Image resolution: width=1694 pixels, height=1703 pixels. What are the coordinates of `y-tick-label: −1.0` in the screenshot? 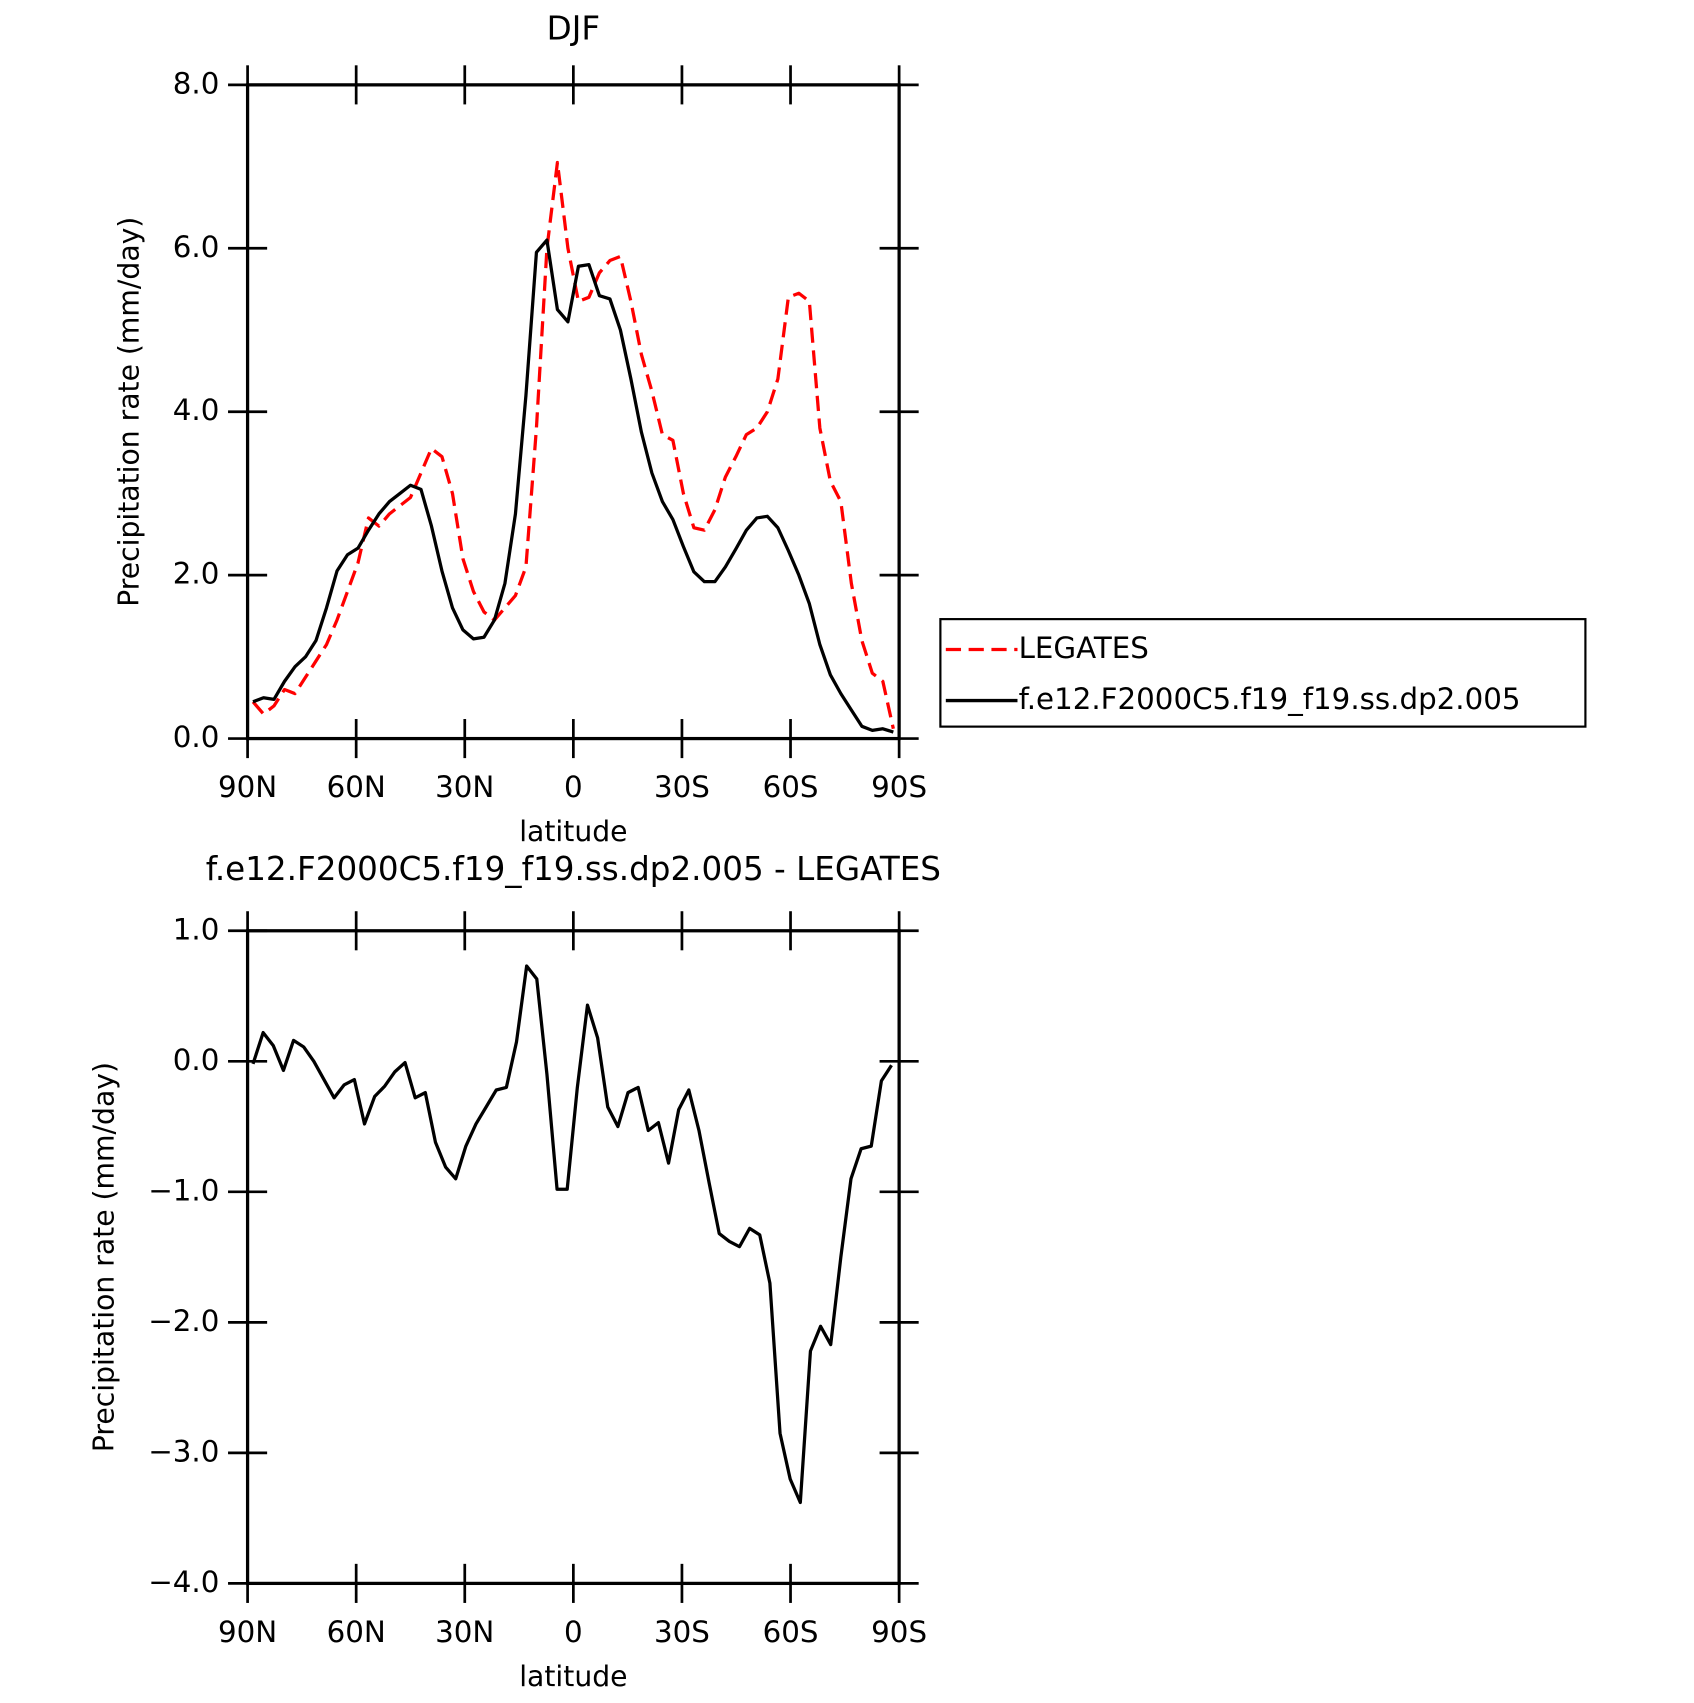 It's located at (183, 1190).